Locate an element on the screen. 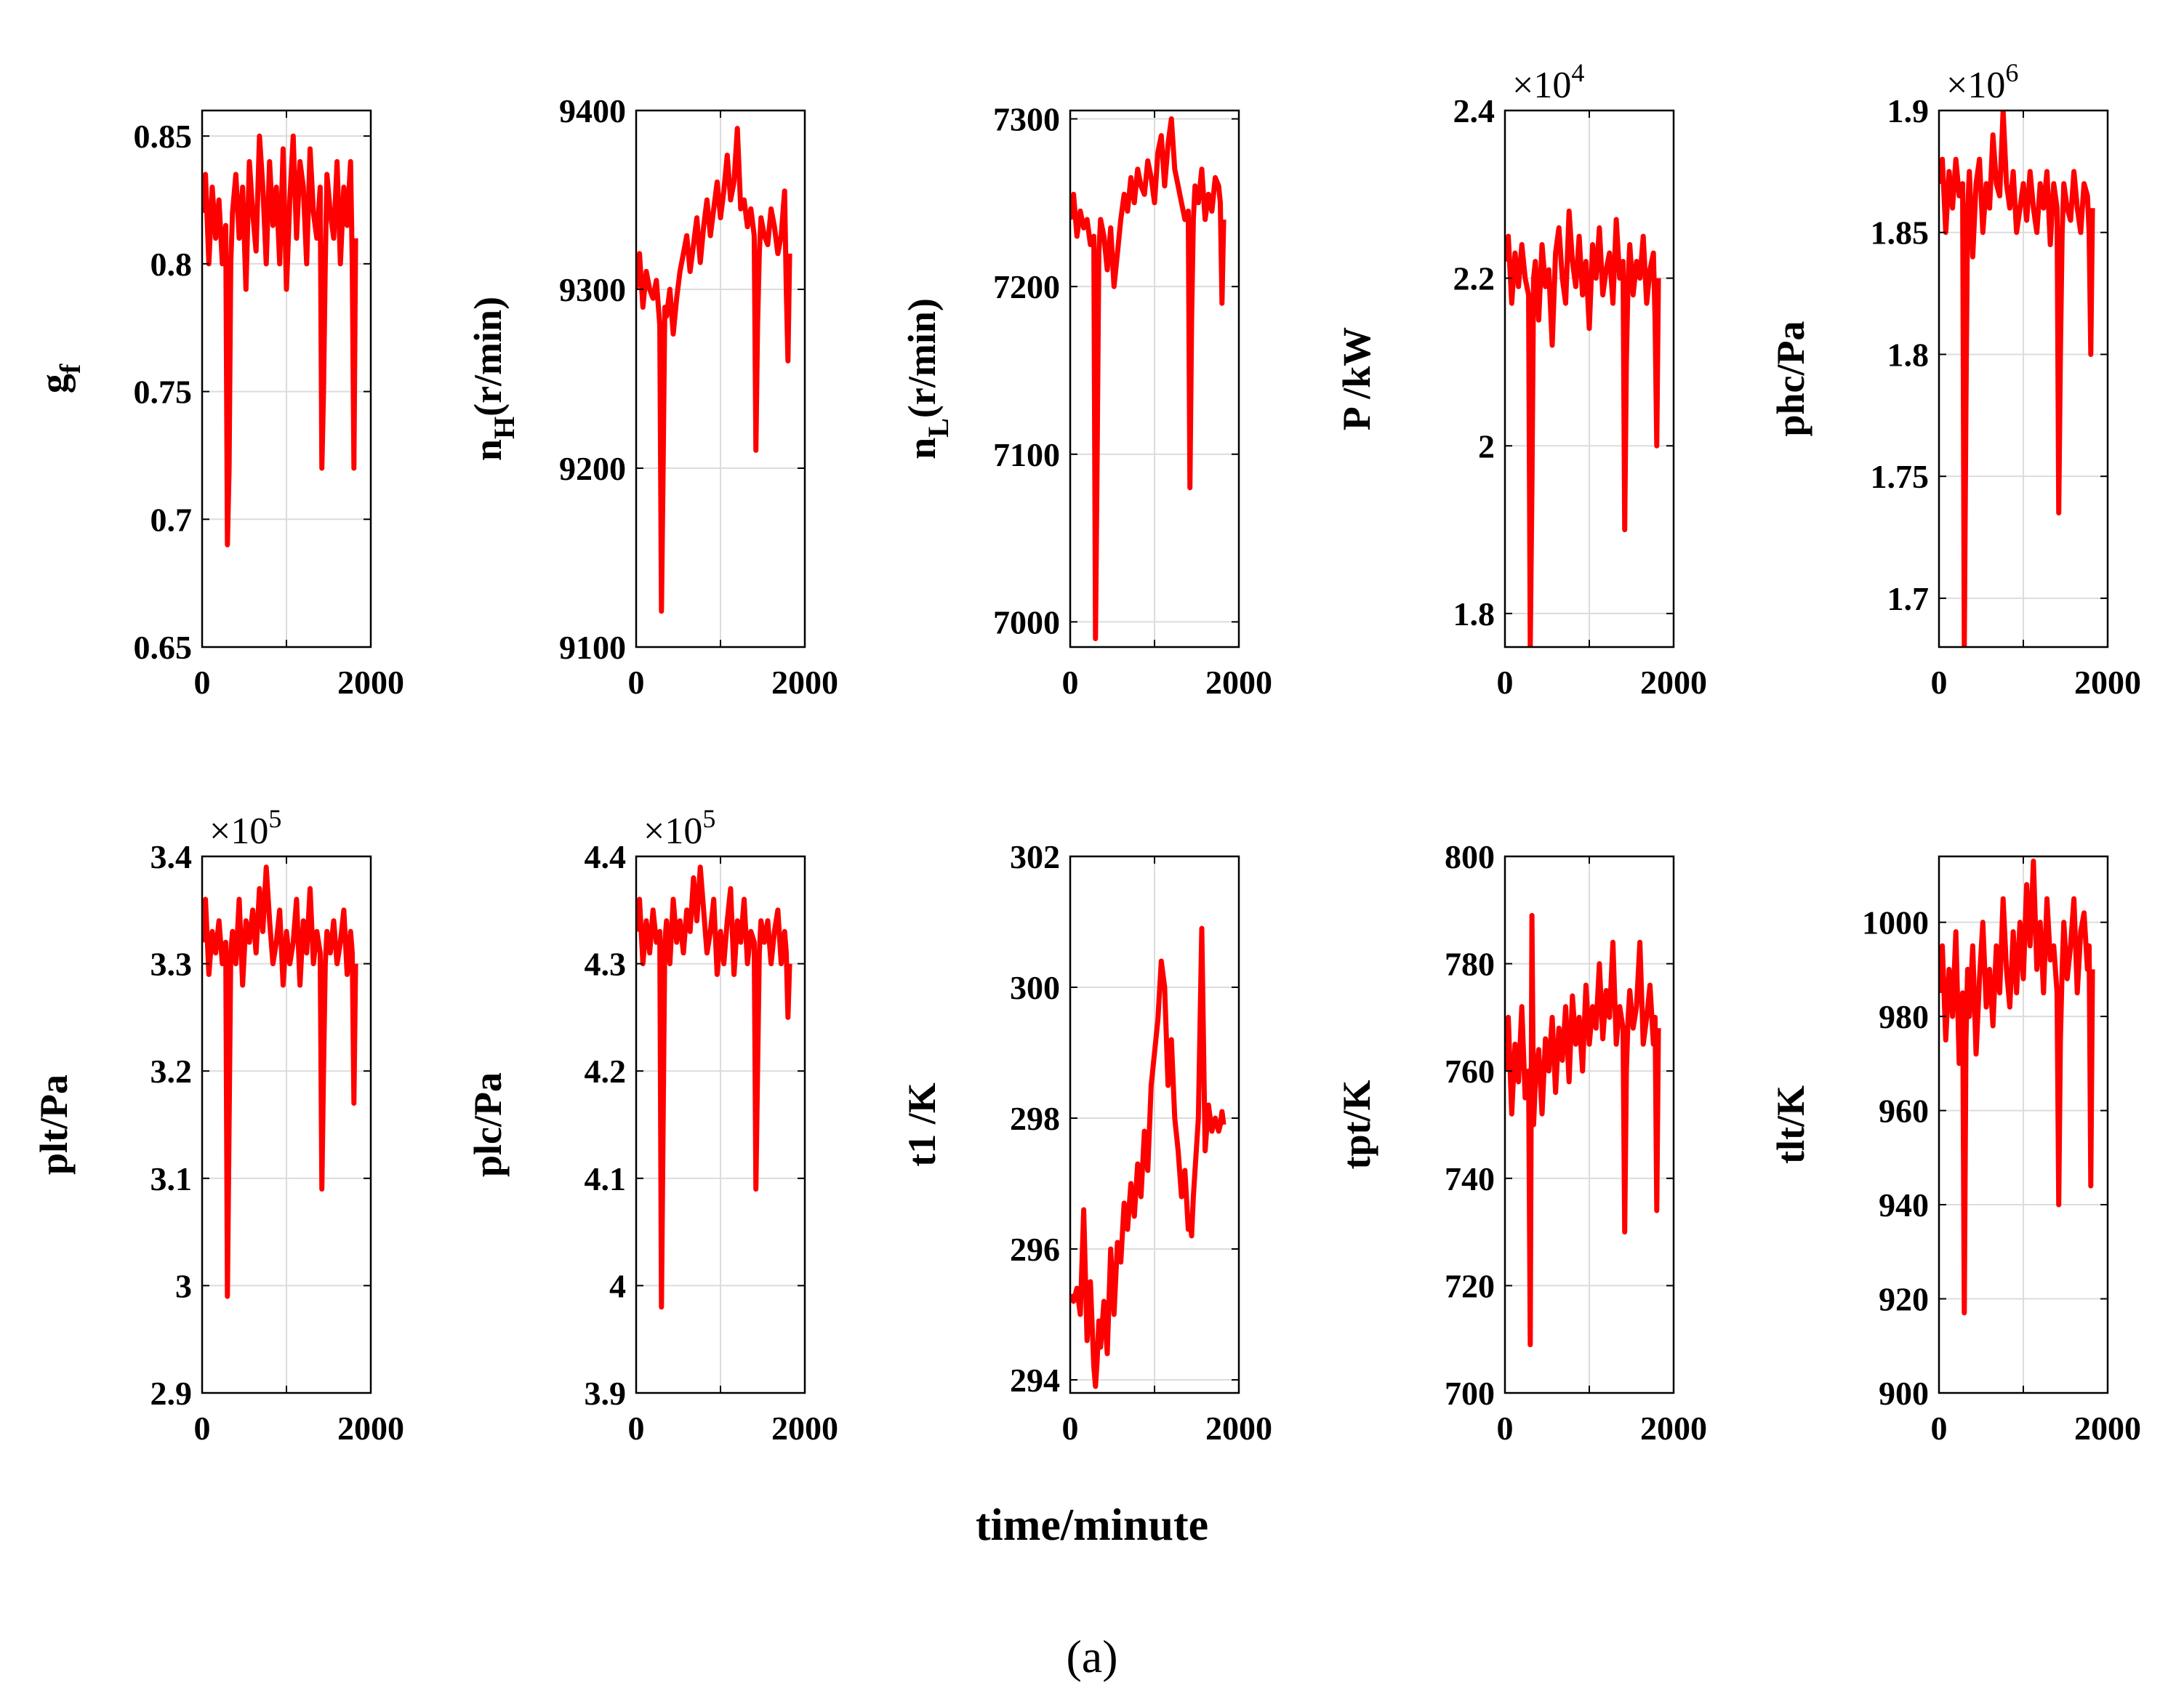  multiplier-exponent: 4 is located at coordinates (1577, 72).